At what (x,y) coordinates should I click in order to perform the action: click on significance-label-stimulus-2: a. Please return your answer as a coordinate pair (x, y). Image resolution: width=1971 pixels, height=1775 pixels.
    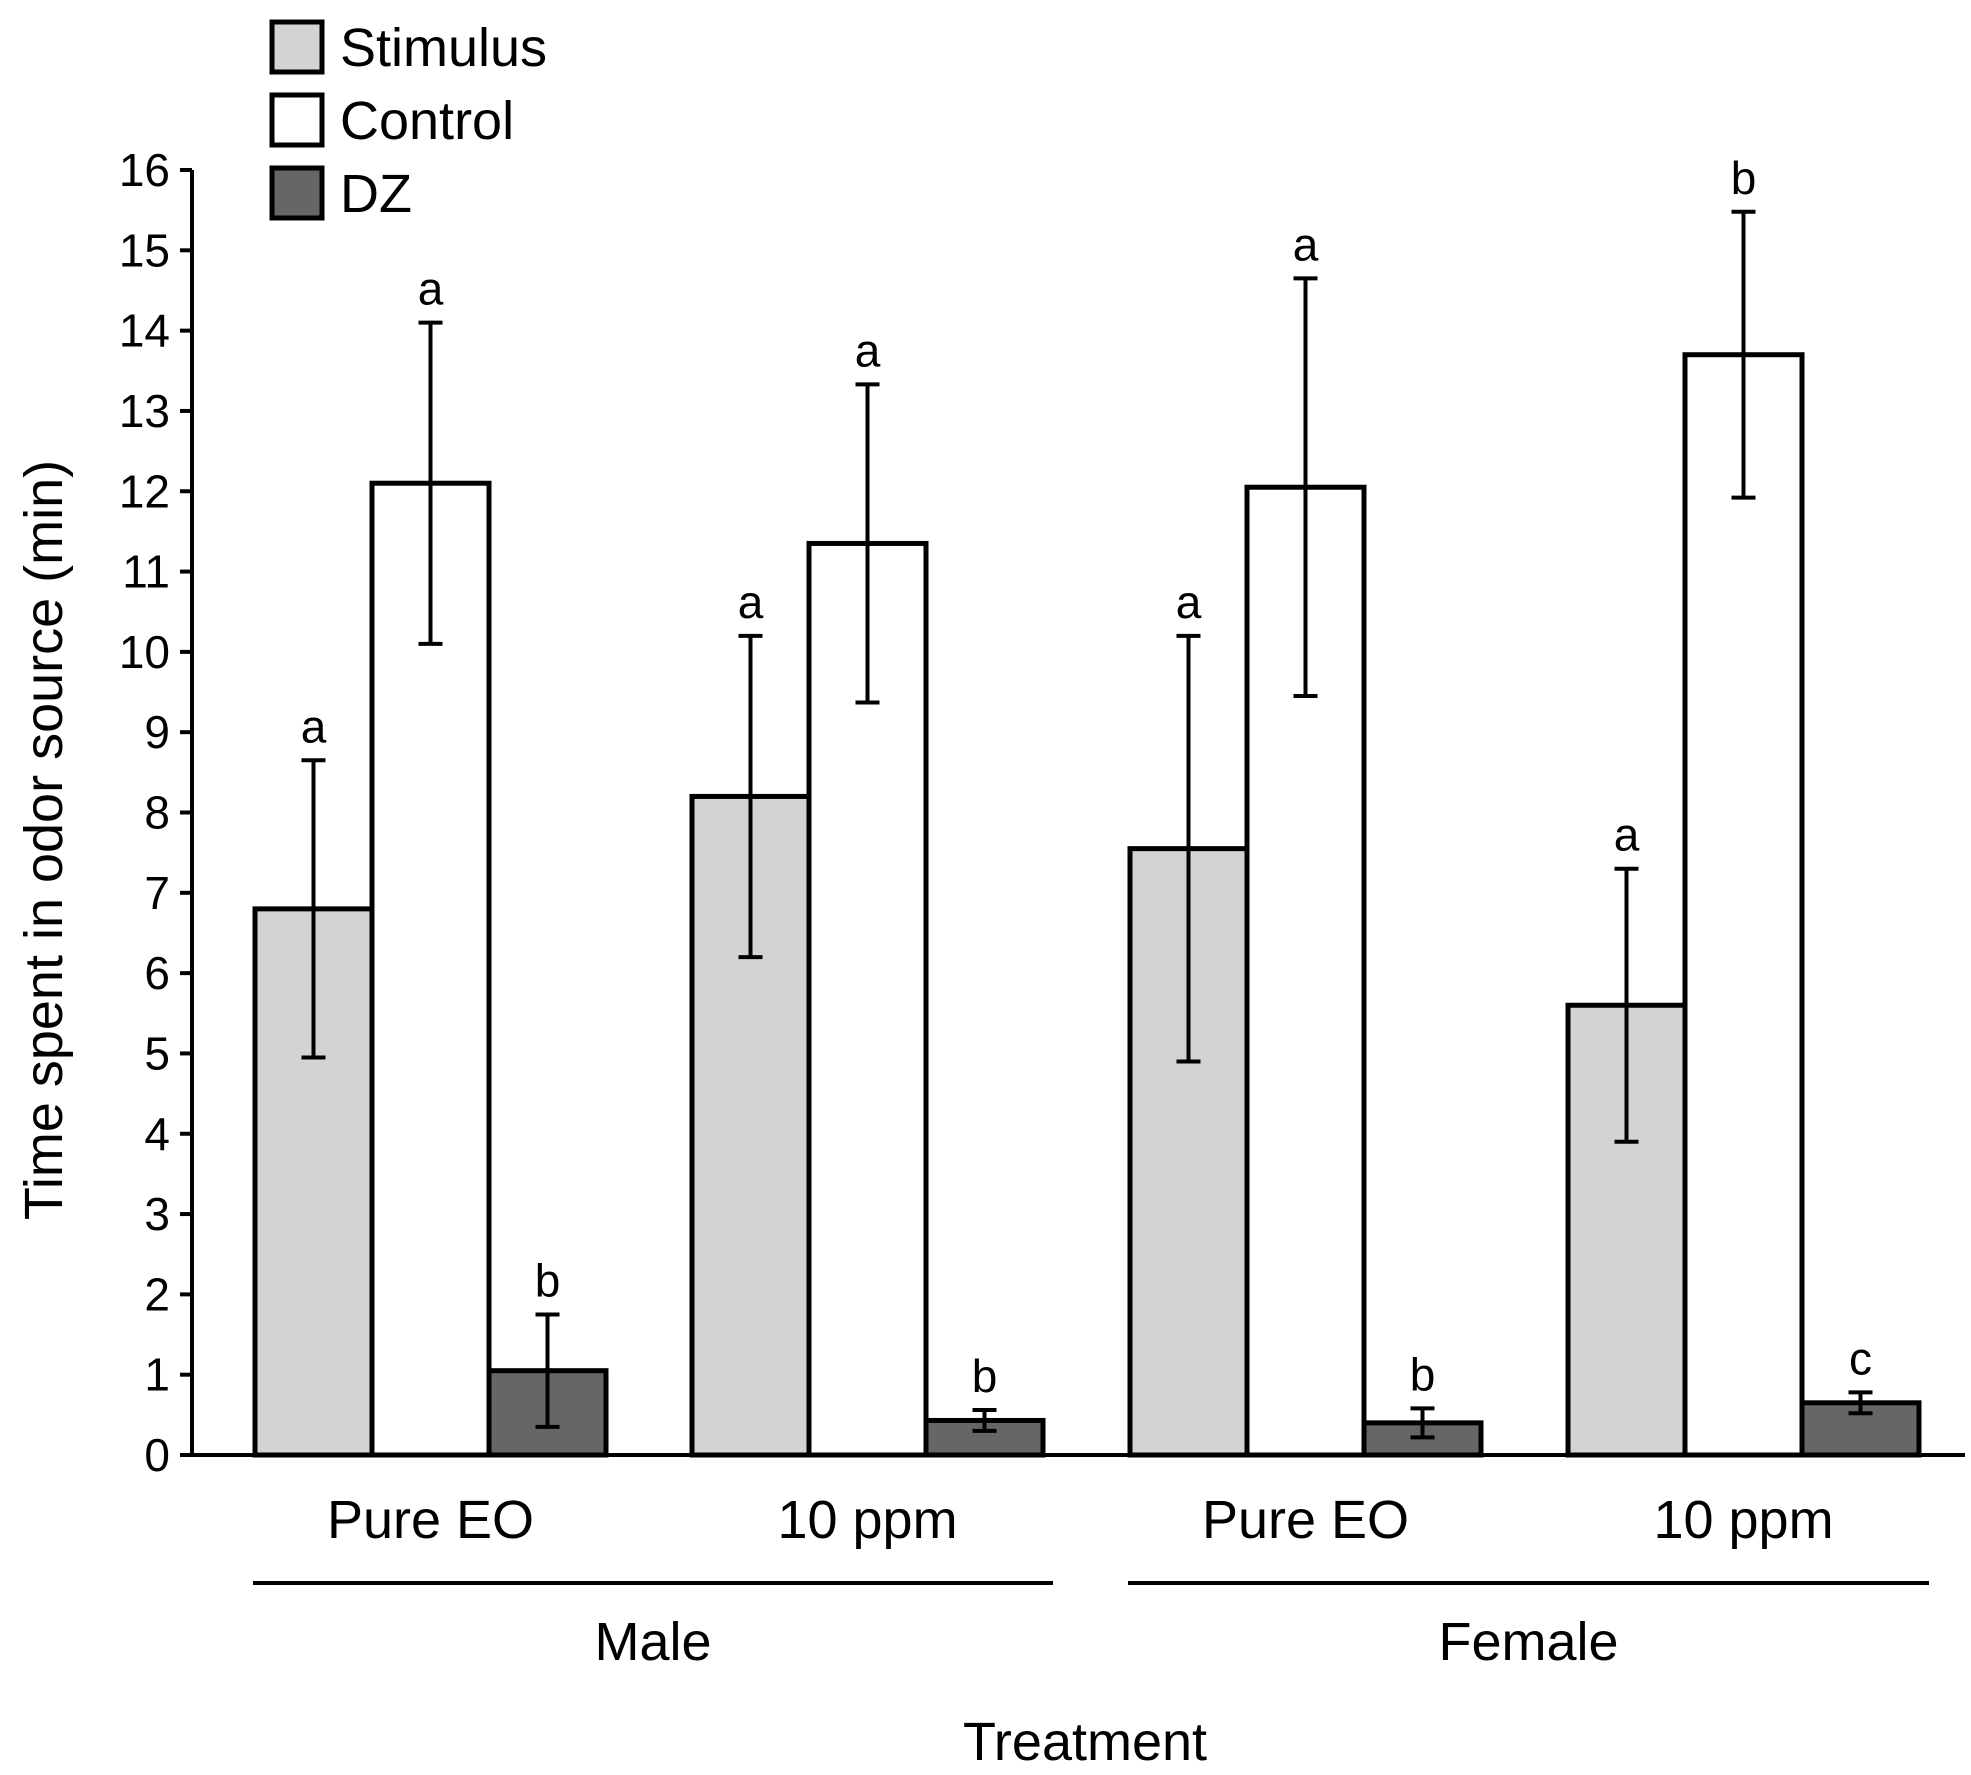
    Looking at the image, I should click on (1189, 602).